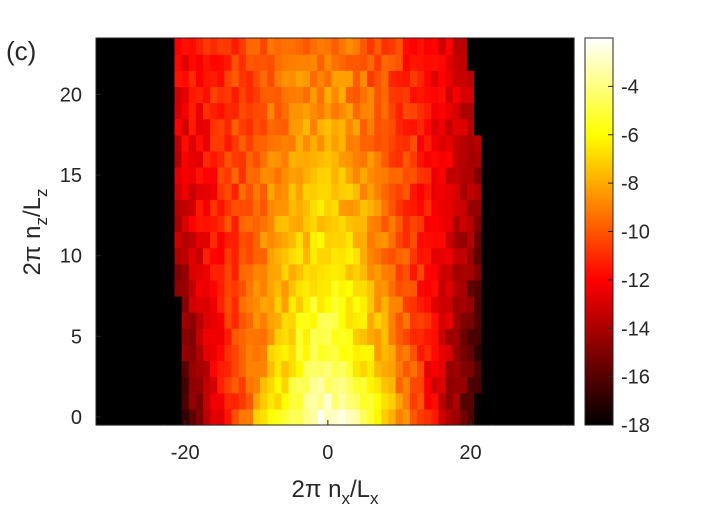  I want to click on colorbar-tick-label: -10, so click(635, 233).